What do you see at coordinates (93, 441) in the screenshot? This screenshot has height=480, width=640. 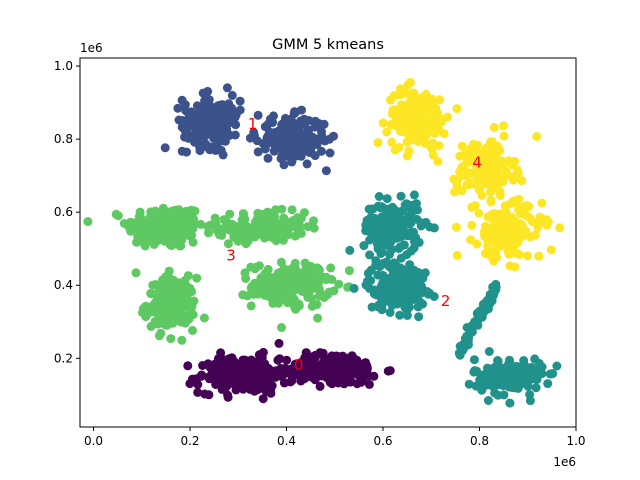 I see `x-tick-label: 0.0` at bounding box center [93, 441].